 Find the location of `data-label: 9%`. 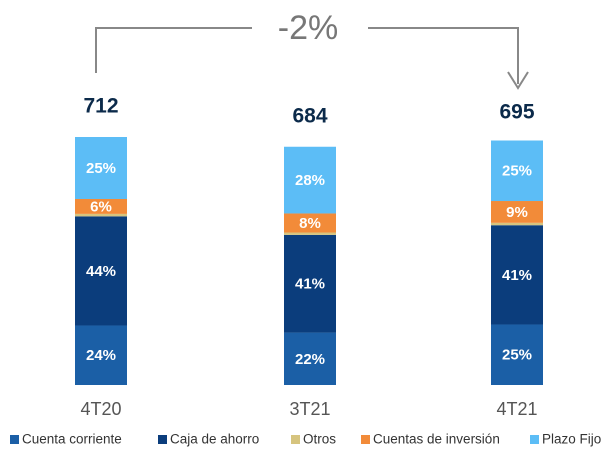

data-label: 9% is located at coordinates (517, 212).